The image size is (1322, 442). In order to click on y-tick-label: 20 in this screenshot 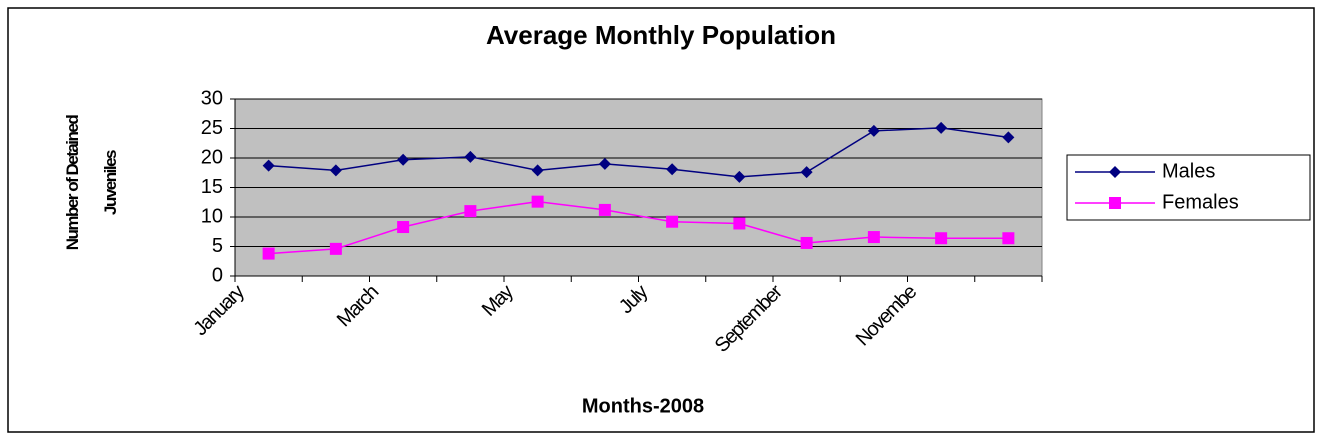, I will do `click(212, 157)`.